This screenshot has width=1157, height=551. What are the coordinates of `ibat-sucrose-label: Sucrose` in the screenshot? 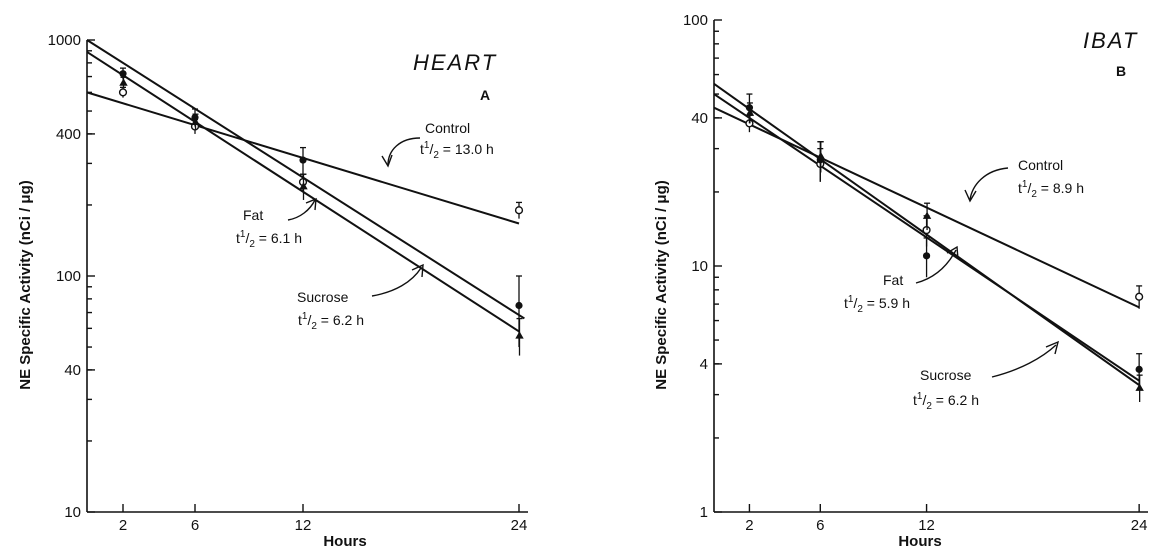 It's located at (946, 375).